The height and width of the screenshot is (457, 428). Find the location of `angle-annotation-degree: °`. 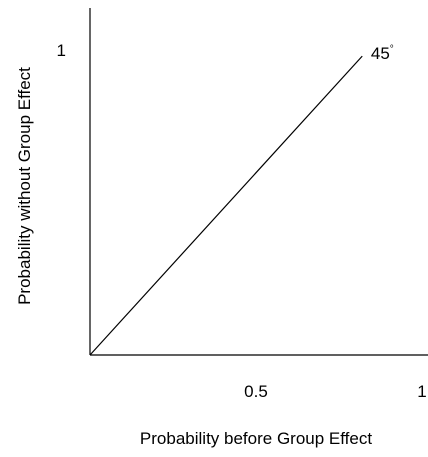

angle-annotation-degree: ° is located at coordinates (392, 49).